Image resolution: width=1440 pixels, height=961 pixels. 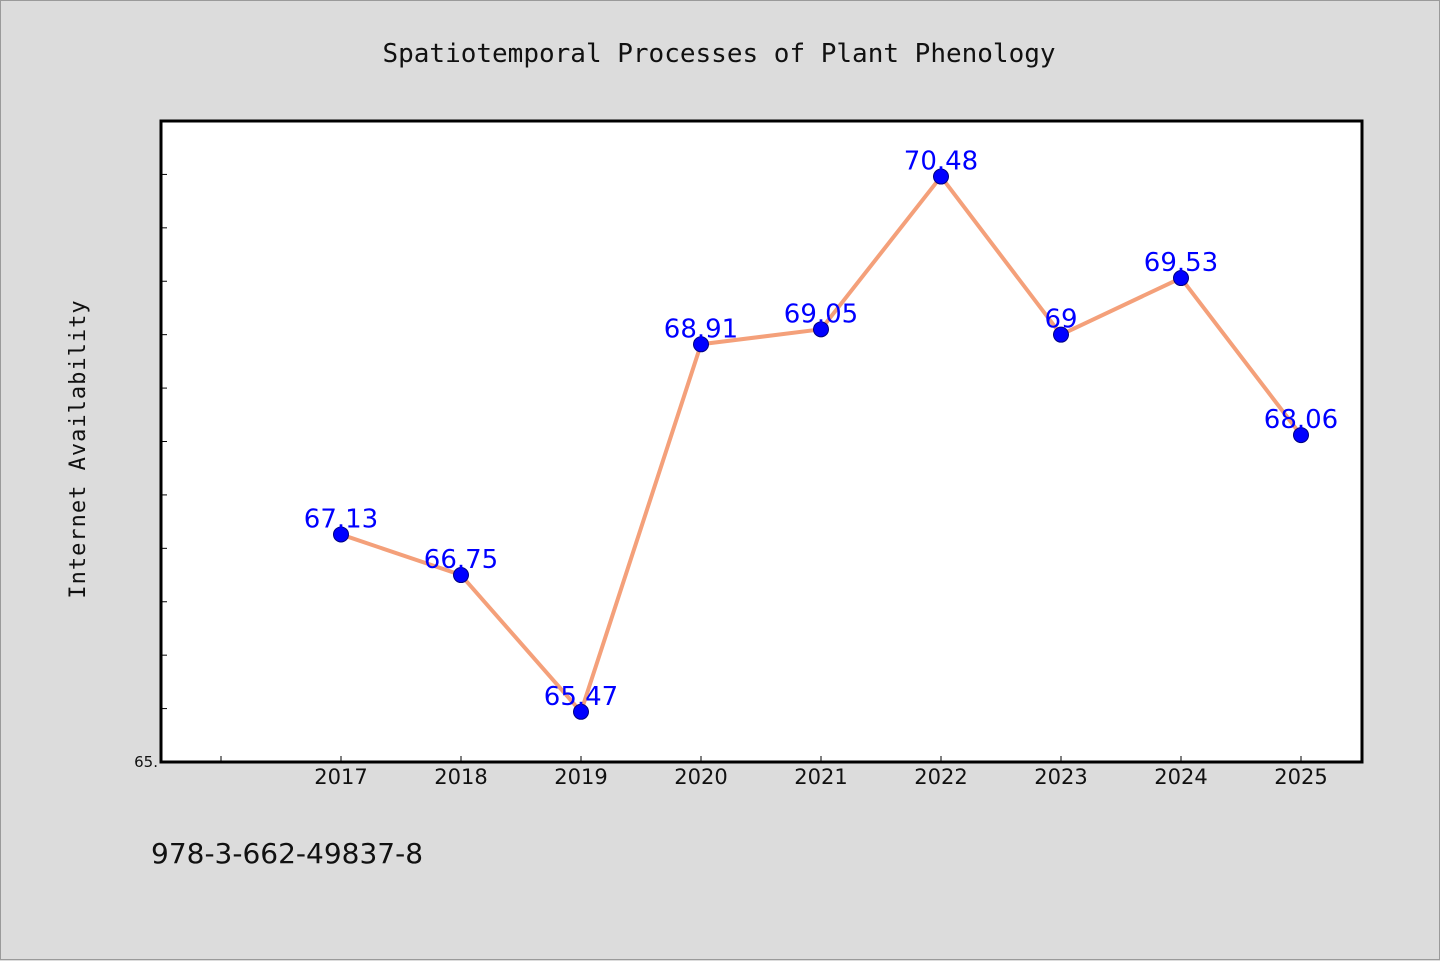 I want to click on x-tick-label: 2019, so click(x=580, y=777).